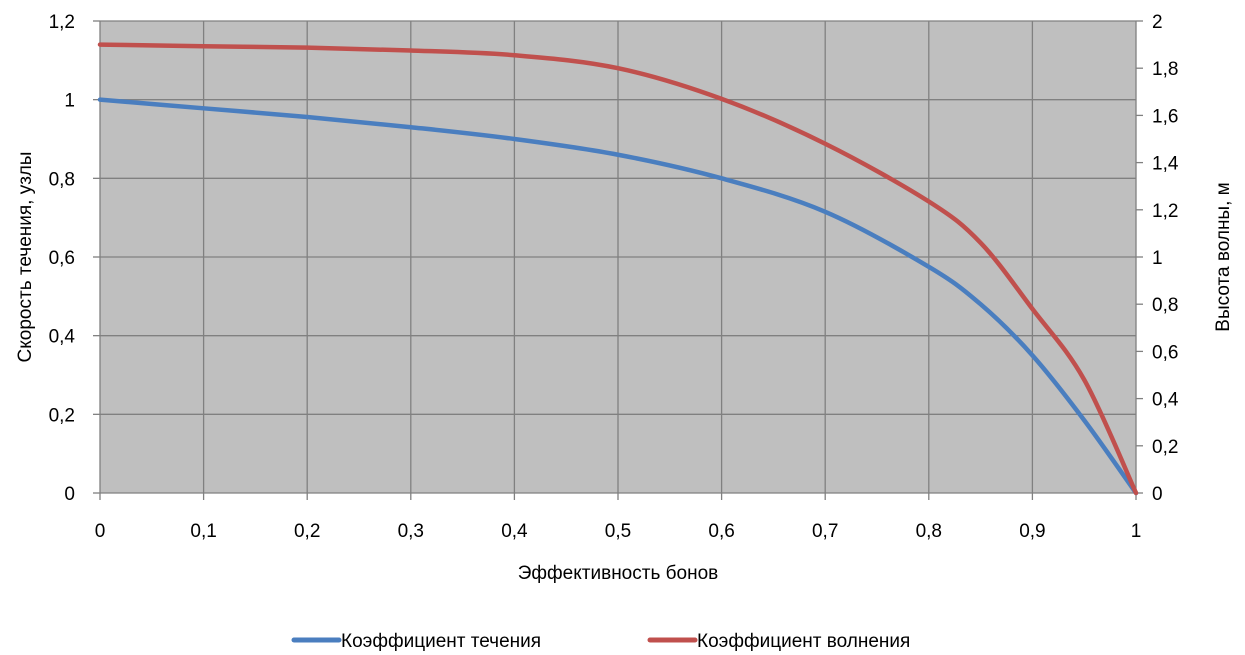  What do you see at coordinates (600, 641) in the screenshot?
I see `legend: Коэффициент течения Коэффициент волнения` at bounding box center [600, 641].